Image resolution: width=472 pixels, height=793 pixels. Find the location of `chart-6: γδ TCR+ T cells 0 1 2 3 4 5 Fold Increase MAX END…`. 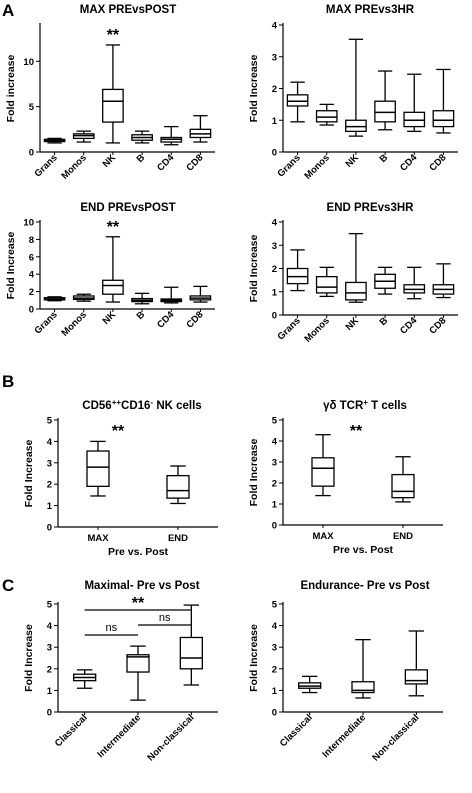

chart-6: γδ TCR+ T cells 0 1 2 3 4 5 Fold Increase MAX END… is located at coordinates (345, 477).